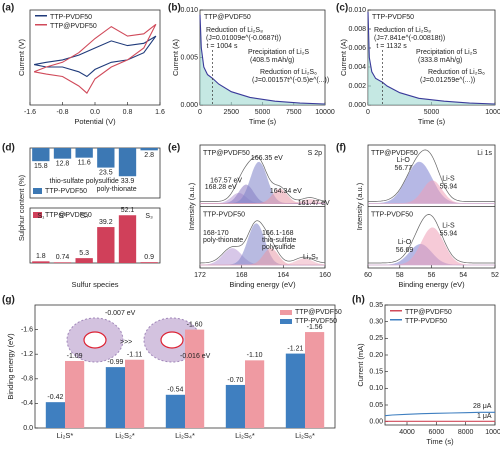 This screenshot has height=454, width=500. What do you see at coordinates (448, 179) in the screenshot?
I see `peak-name: Li-S` at bounding box center [448, 179].